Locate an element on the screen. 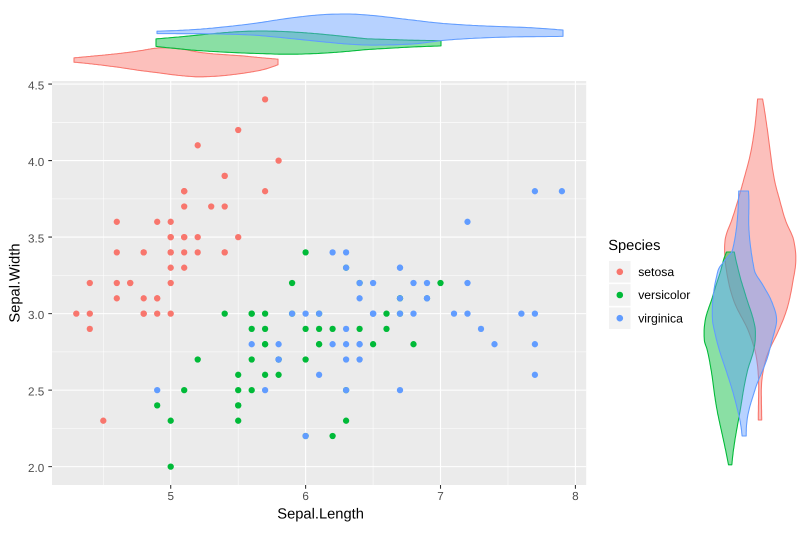 The image size is (806, 537). svg-text: versicolor is located at coordinates (664, 295).